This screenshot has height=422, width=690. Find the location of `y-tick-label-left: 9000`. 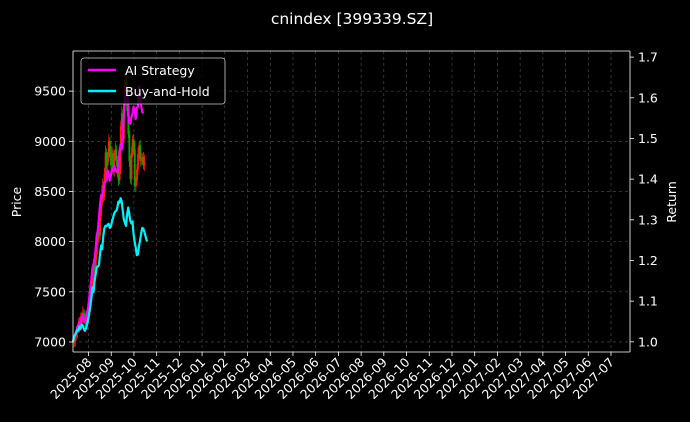

y-tick-label-left: 9000 is located at coordinates (50, 141).